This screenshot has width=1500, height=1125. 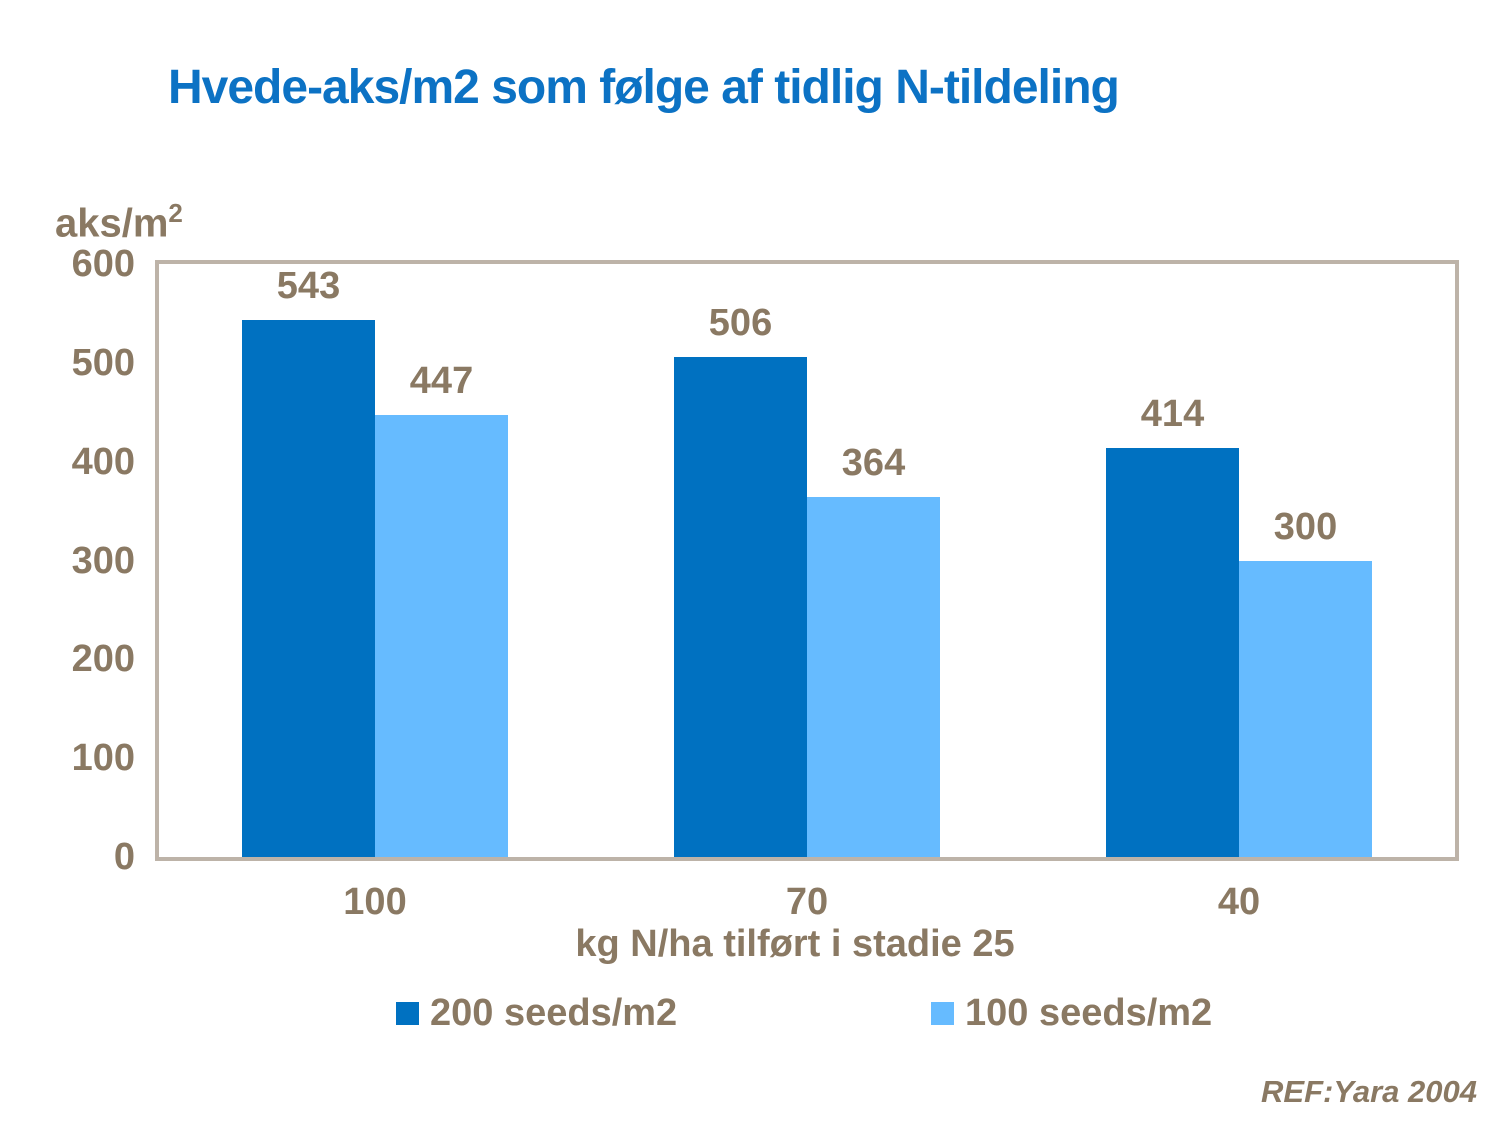 What do you see at coordinates (795, 944) in the screenshot?
I see `x-axis-title: kg N/ha tilført i stadie 25` at bounding box center [795, 944].